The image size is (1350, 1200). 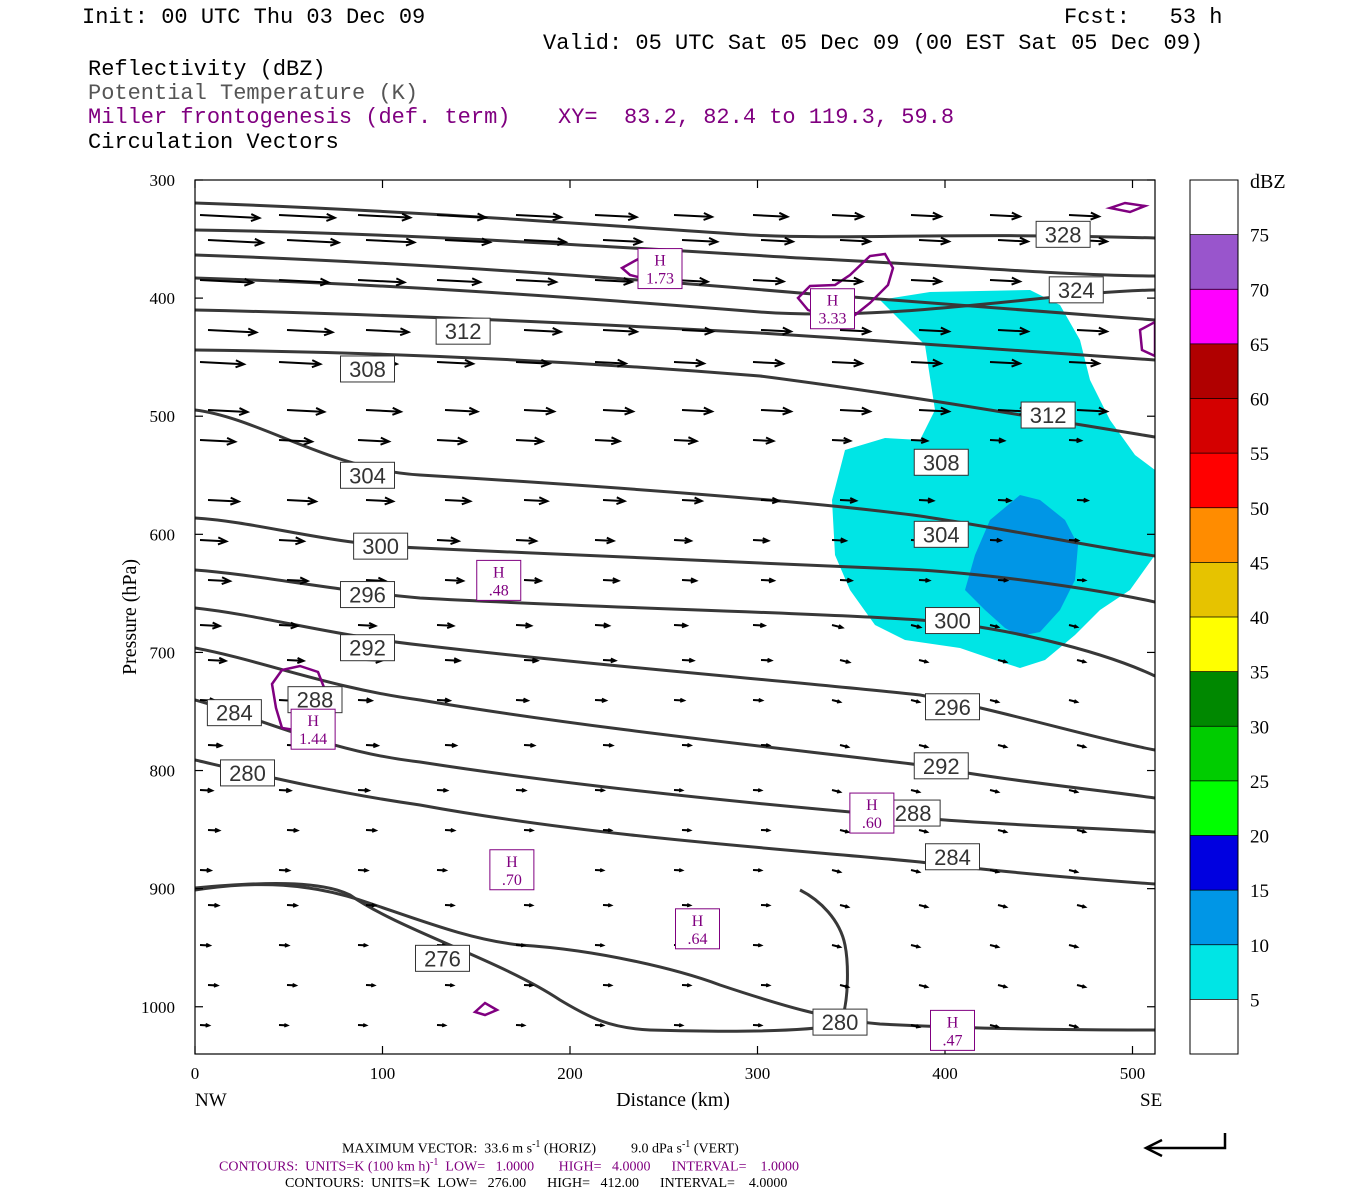 I want to click on theta-label: 280, so click(x=247, y=773).